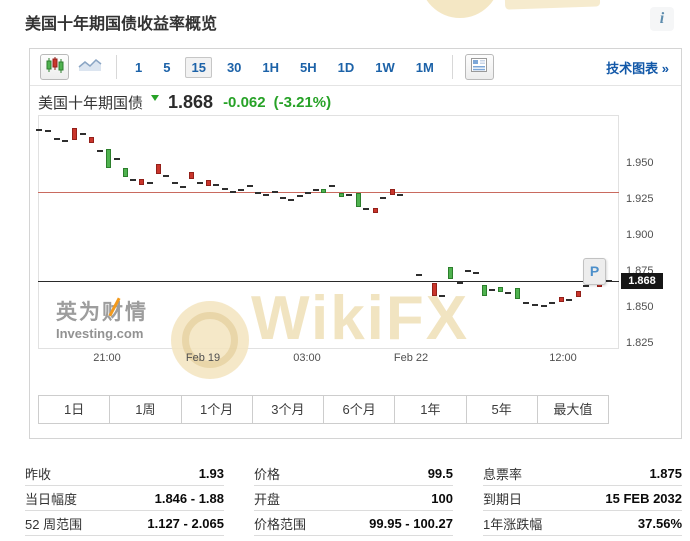 The height and width of the screenshot is (541, 690). Describe the element at coordinates (191, 101) in the screenshot. I see `last-price: 1.868` at that location.